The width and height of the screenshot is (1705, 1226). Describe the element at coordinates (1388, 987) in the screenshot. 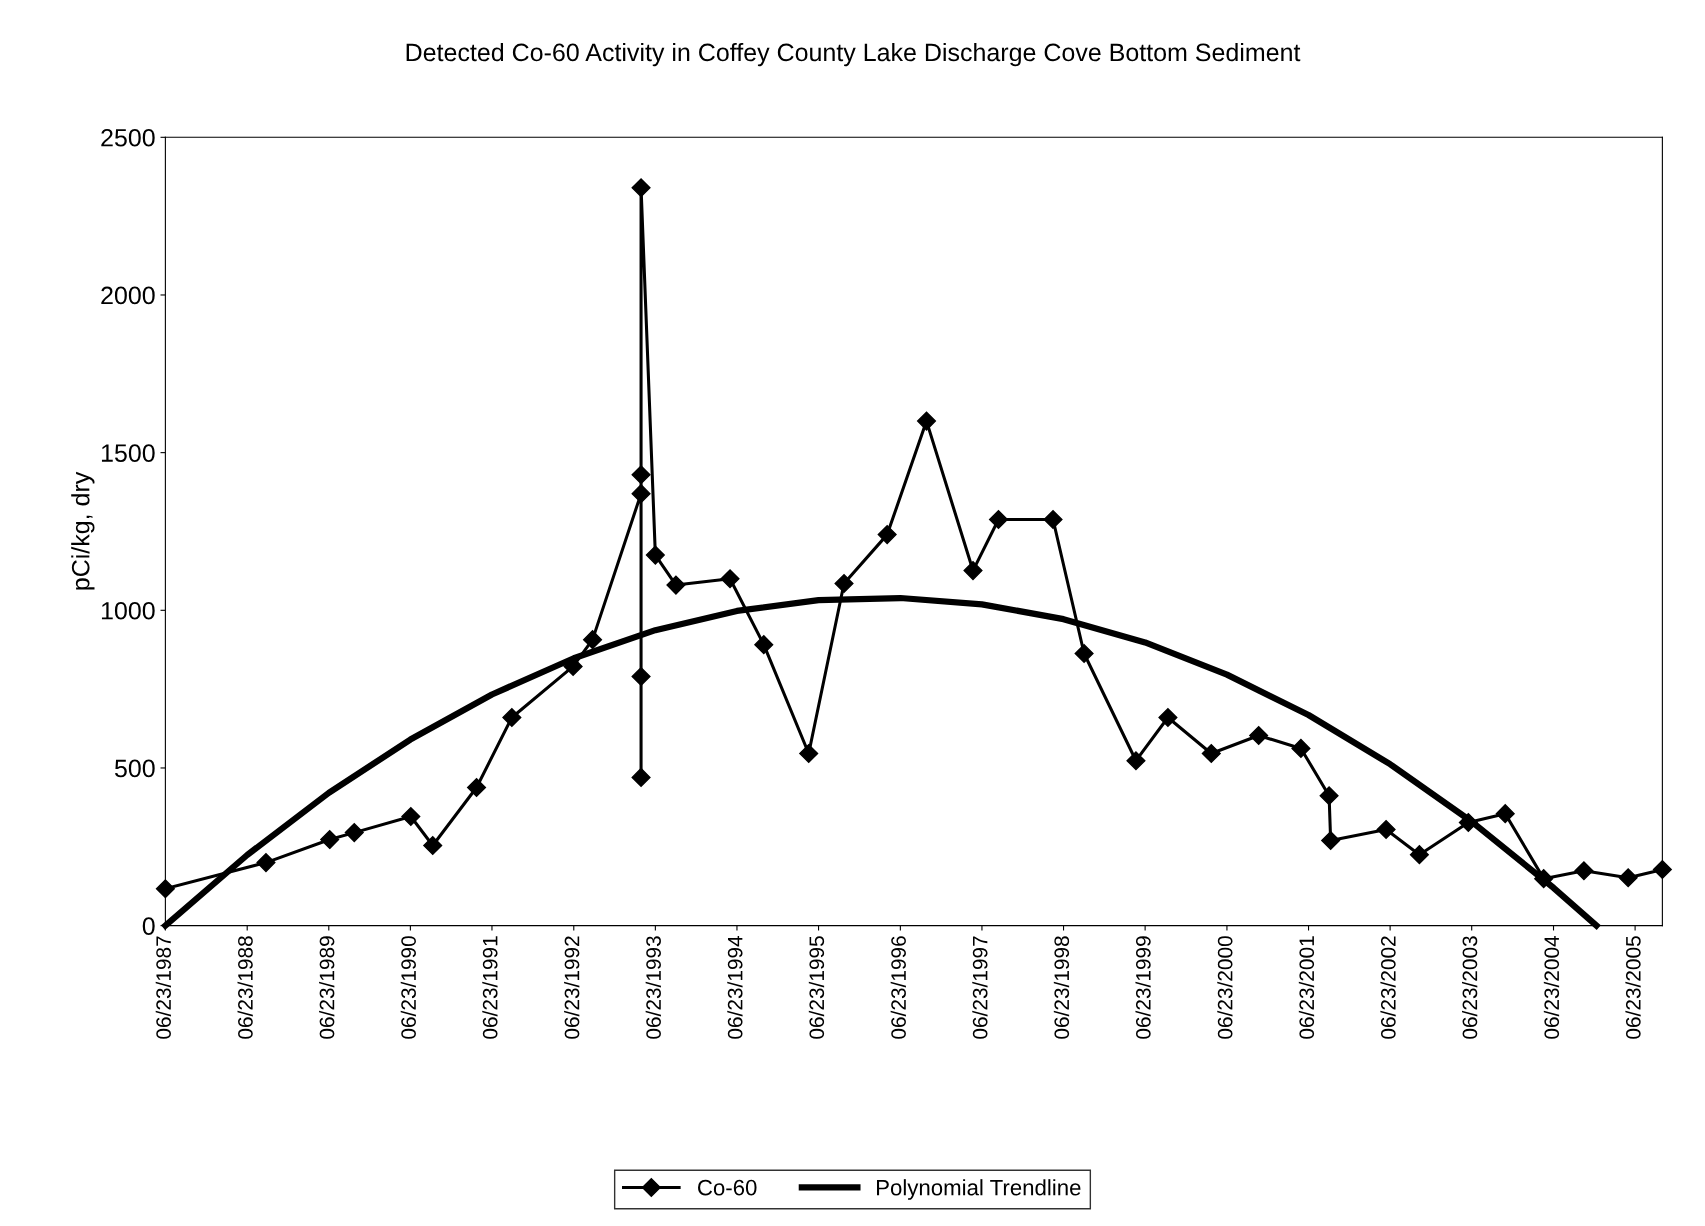

I see `x-tick-label: 06/23/2002` at that location.